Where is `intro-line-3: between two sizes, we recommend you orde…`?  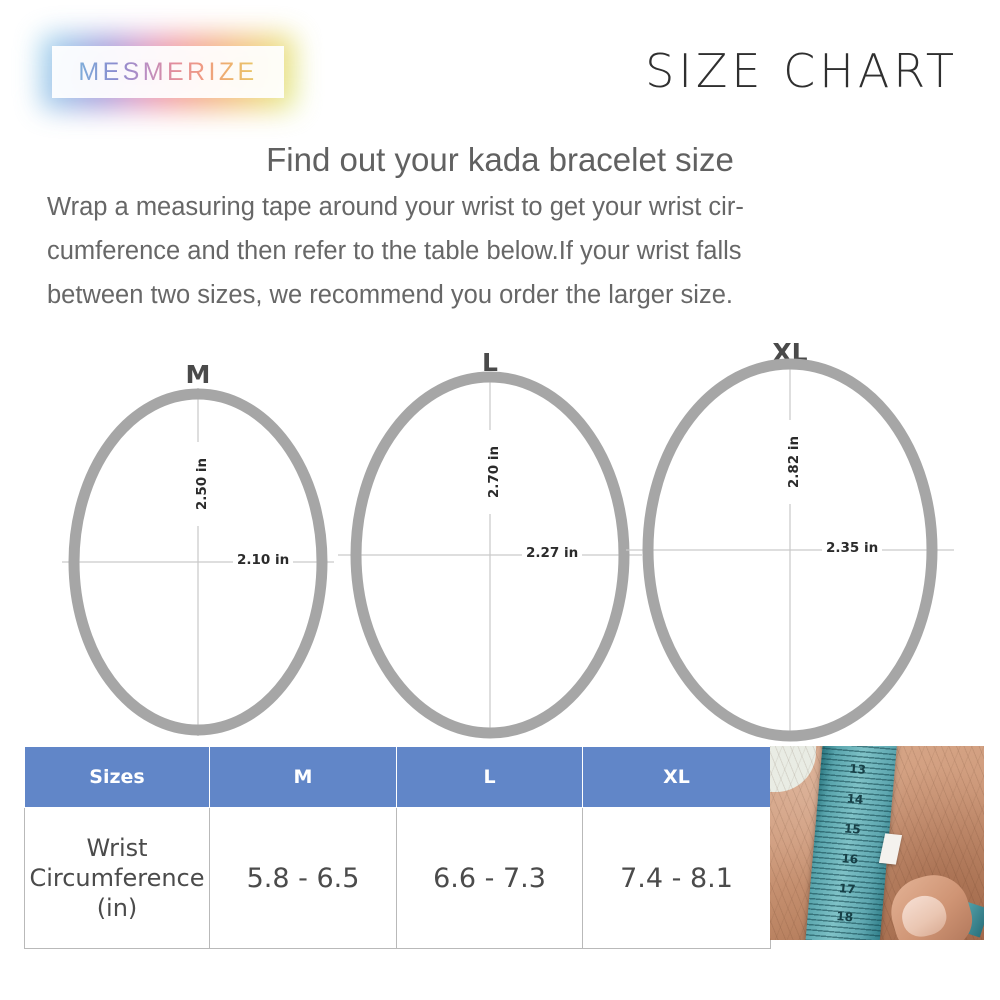 intro-line-3: between two sizes, we recommend you orde… is located at coordinates (390, 294).